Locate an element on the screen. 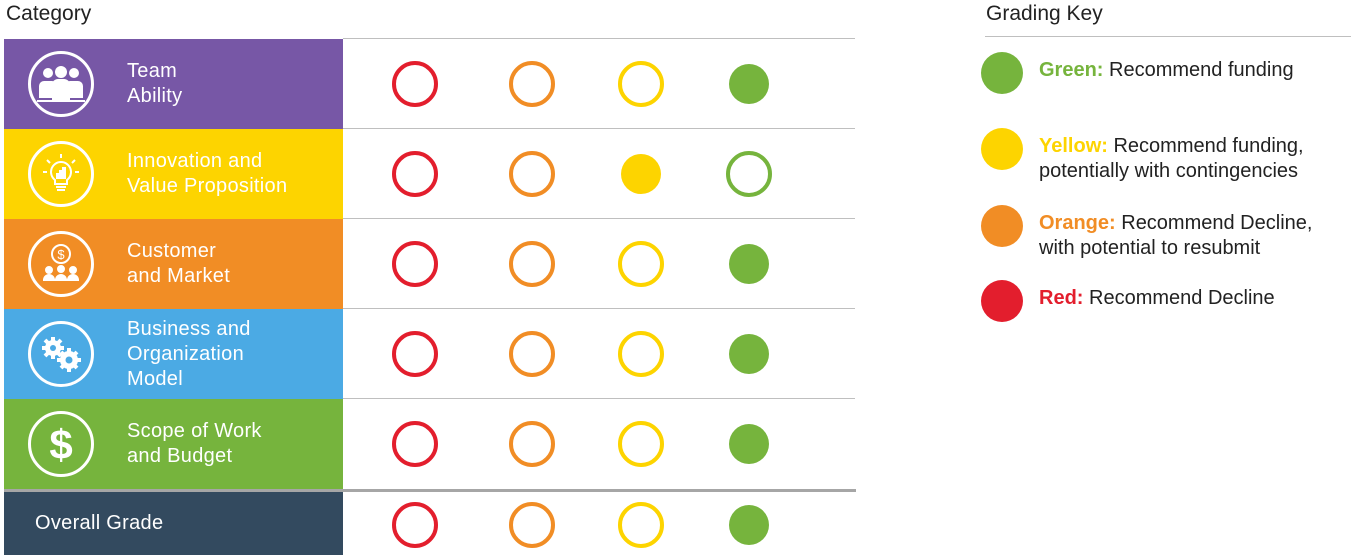 The height and width of the screenshot is (555, 1351). lightbulb-icon is located at coordinates (61, 174).